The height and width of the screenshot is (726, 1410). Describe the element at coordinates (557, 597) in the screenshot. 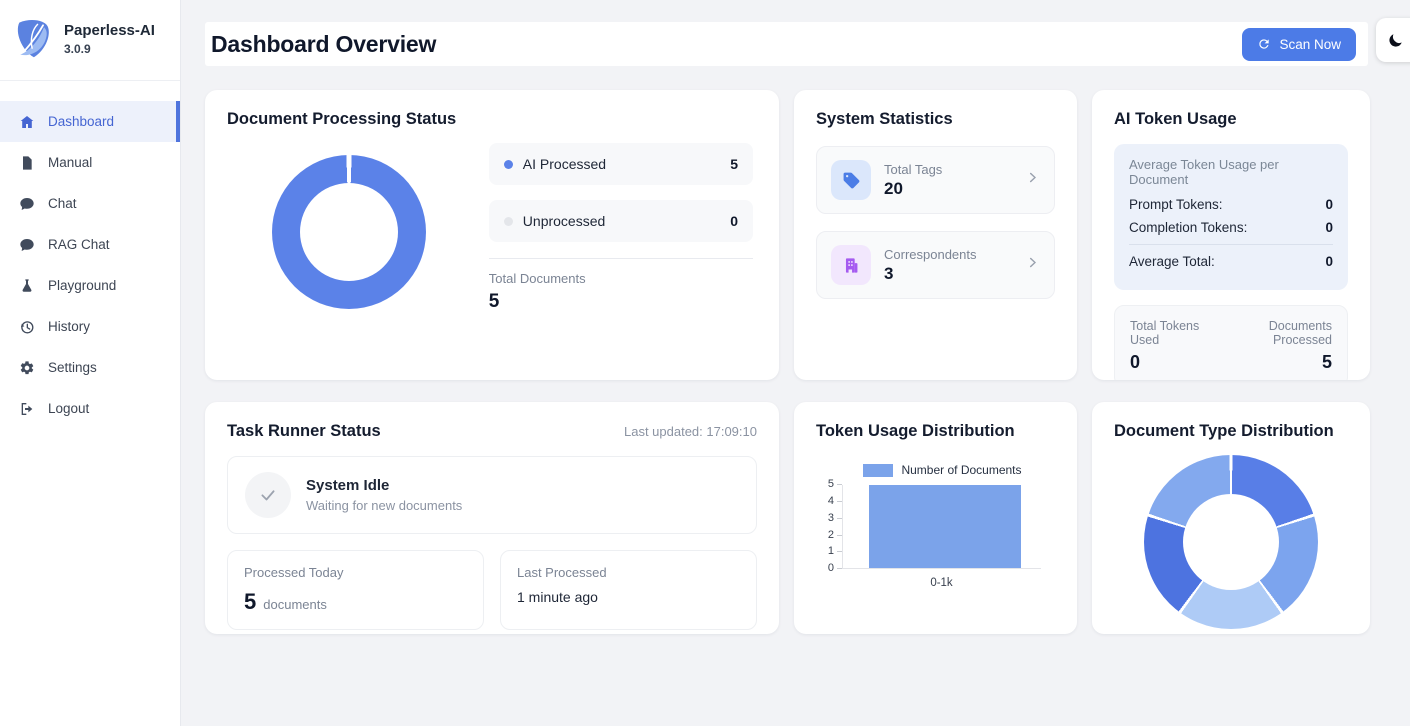

I see `last-processed-value: 1 minute ago` at that location.